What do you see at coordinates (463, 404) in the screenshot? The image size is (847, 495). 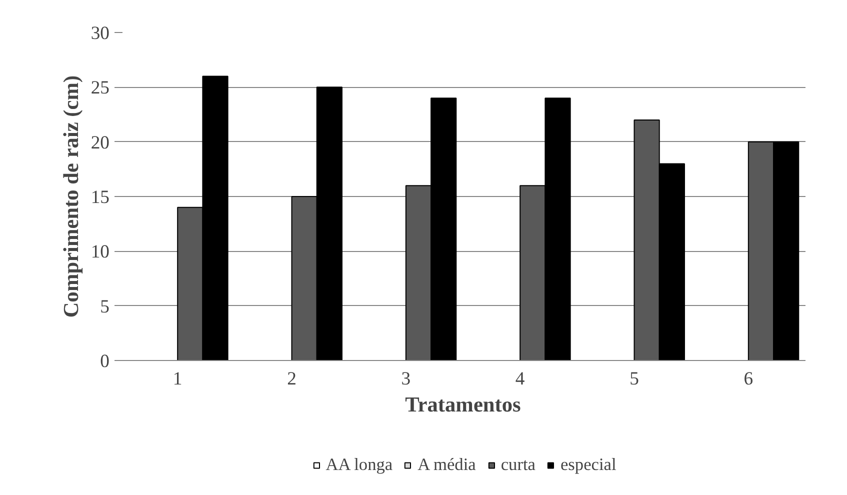 I see `x-axis-title: Tratamentos` at bounding box center [463, 404].